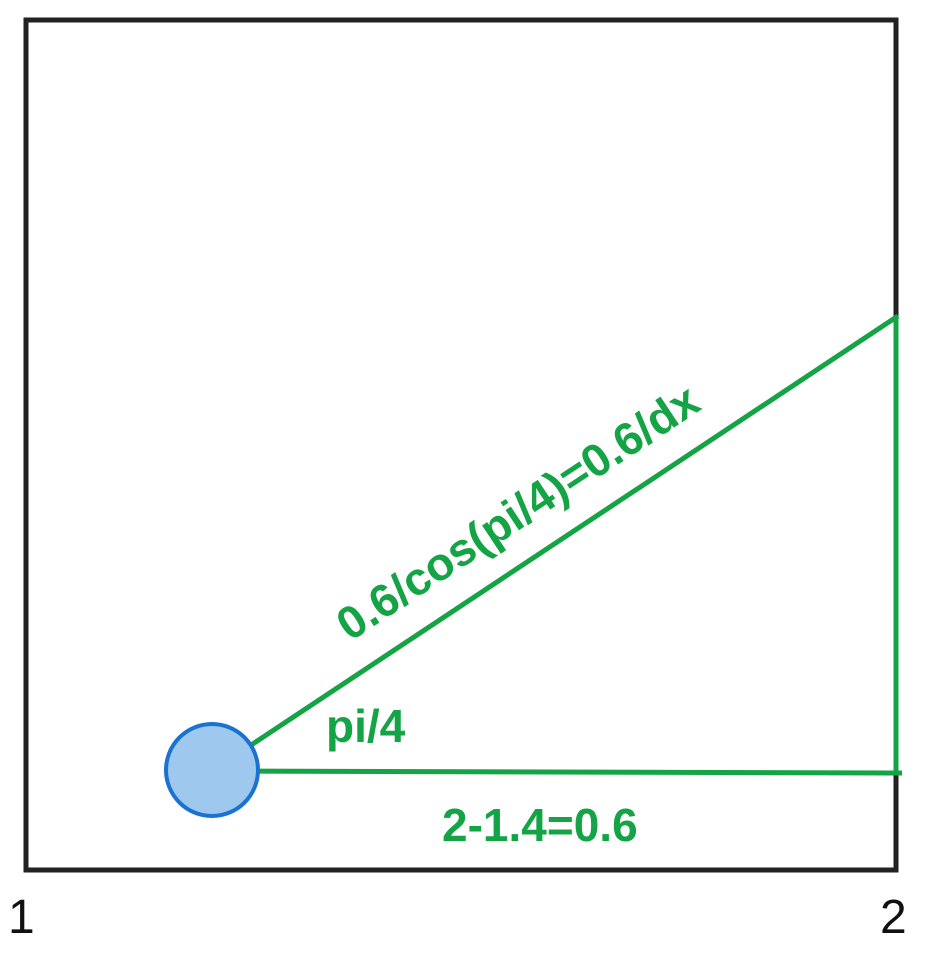  What do you see at coordinates (893, 917) in the screenshot?
I see `axis-label-right: 2` at bounding box center [893, 917].